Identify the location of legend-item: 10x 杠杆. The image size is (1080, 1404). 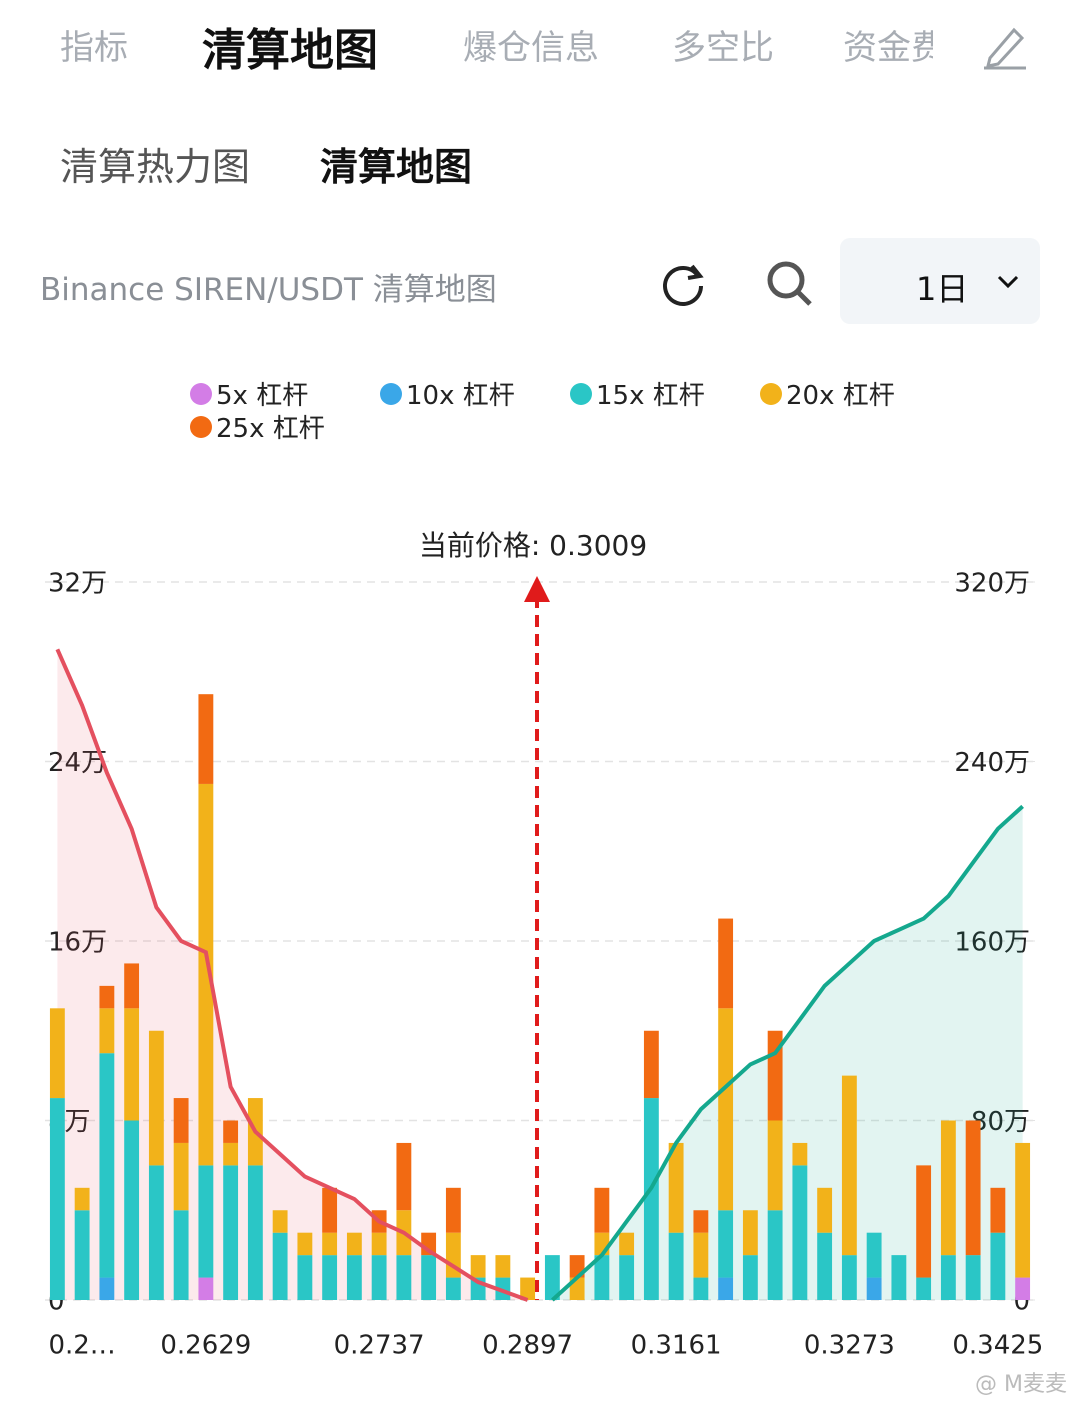
(447, 393).